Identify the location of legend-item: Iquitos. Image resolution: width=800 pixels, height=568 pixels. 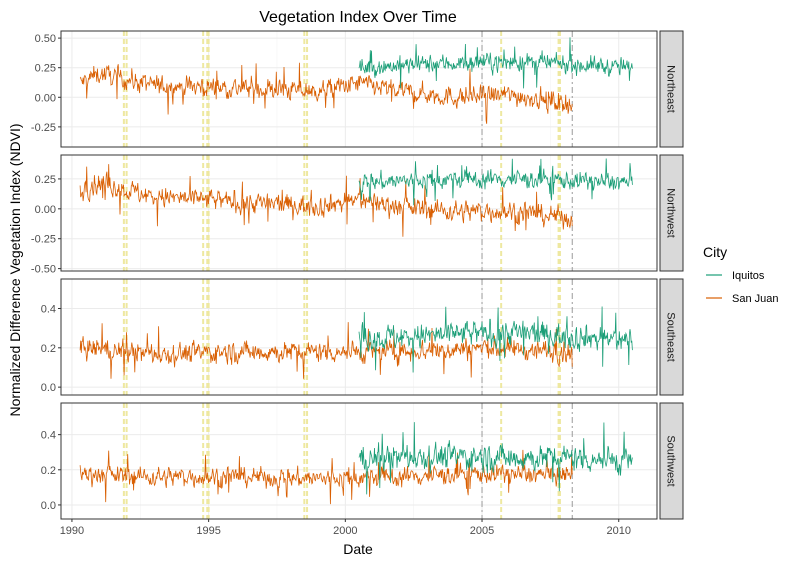
(735, 276).